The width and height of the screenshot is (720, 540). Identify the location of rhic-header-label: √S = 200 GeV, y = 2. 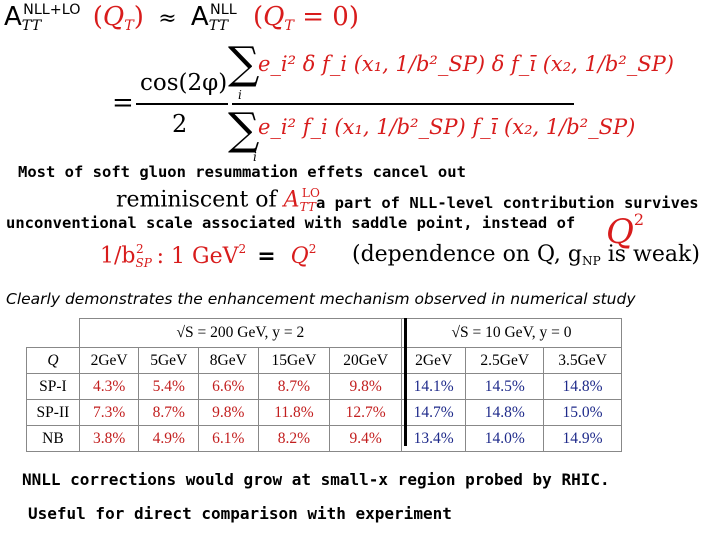
(240, 332).